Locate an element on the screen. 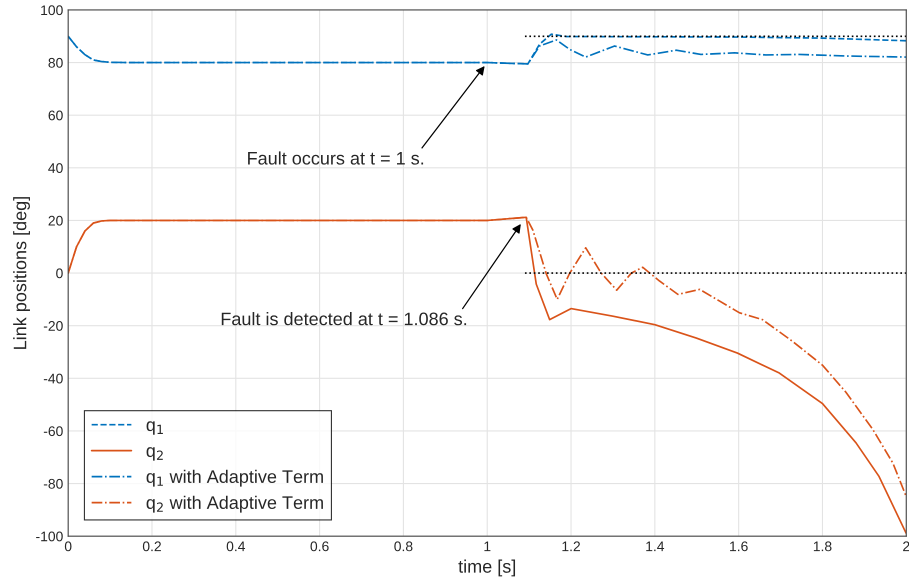  legend-label: q$_{1}$ is located at coordinates (154, 428).